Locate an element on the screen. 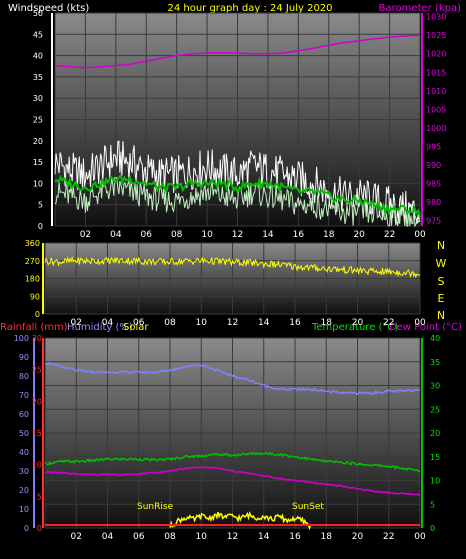 The image size is (466, 559). wind-x-tick-label: 02 is located at coordinates (85, 235).